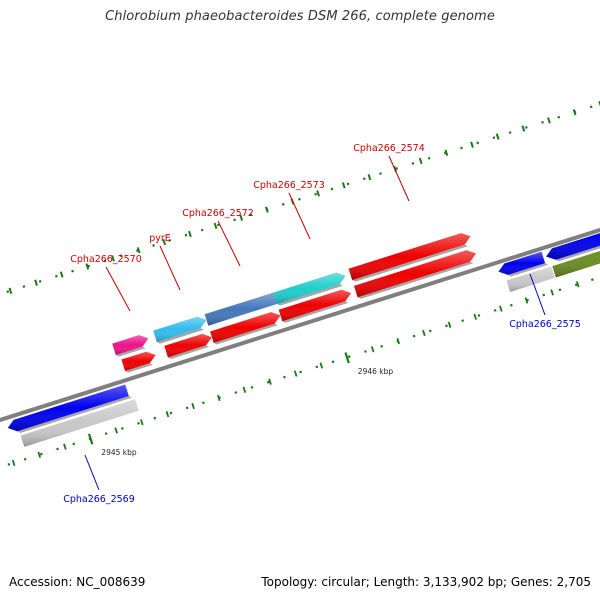  Describe the element at coordinates (160, 238) in the screenshot. I see `svg-text: pyrE` at that location.